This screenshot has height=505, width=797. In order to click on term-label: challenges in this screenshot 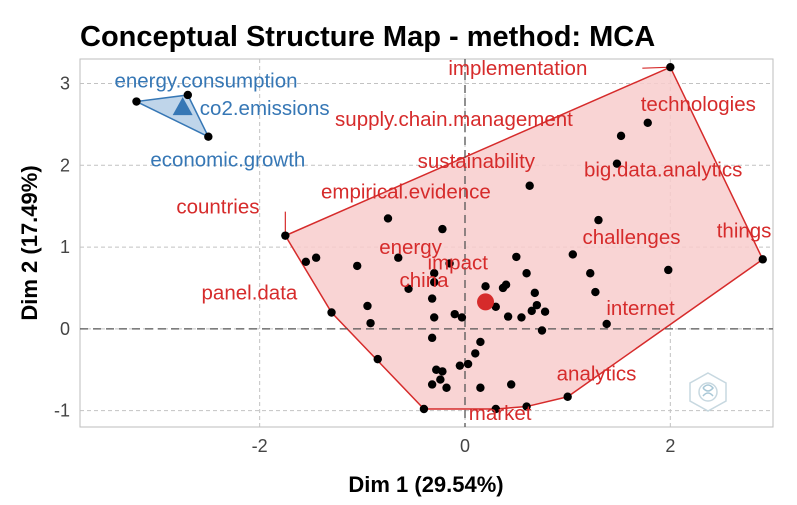, I will do `click(631, 237)`.